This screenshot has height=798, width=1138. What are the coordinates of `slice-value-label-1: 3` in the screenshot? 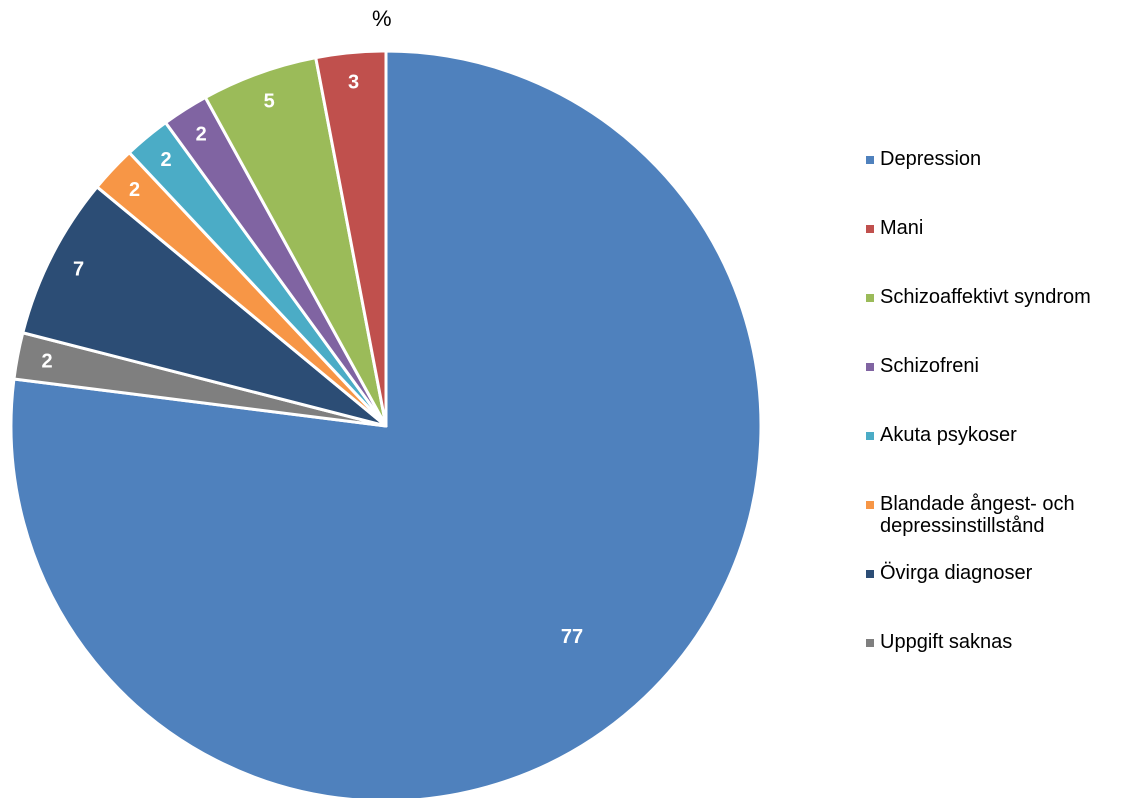 It's located at (353, 83).